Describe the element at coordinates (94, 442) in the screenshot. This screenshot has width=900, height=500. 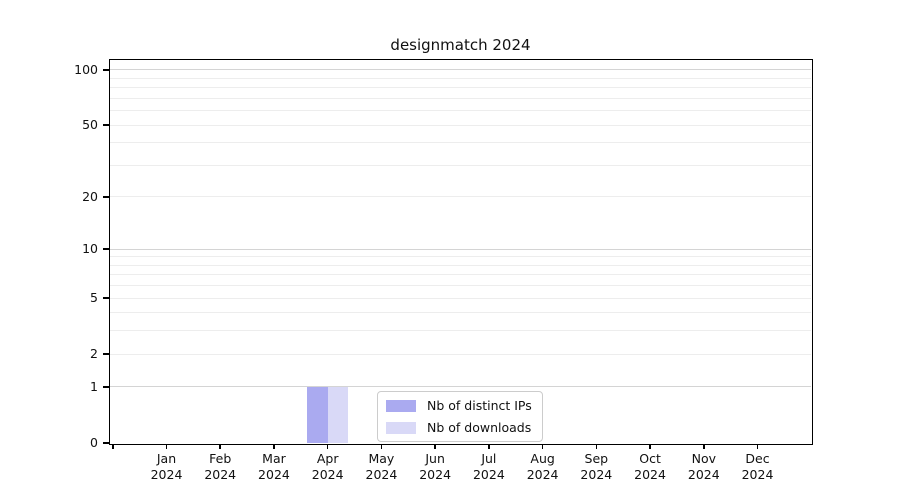
I see `y-tick-label: 0` at that location.